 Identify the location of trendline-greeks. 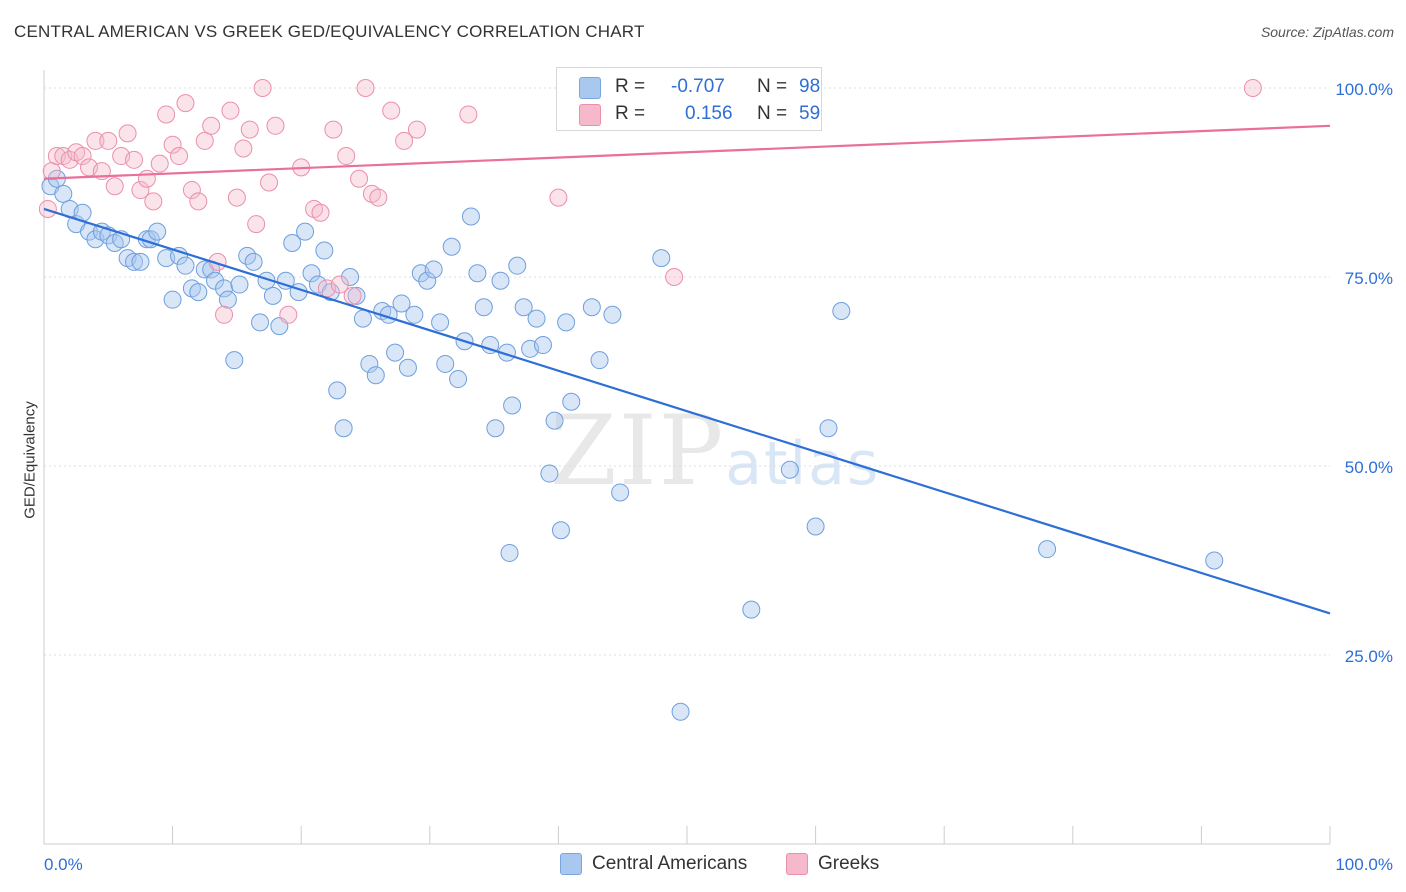
(687, 152).